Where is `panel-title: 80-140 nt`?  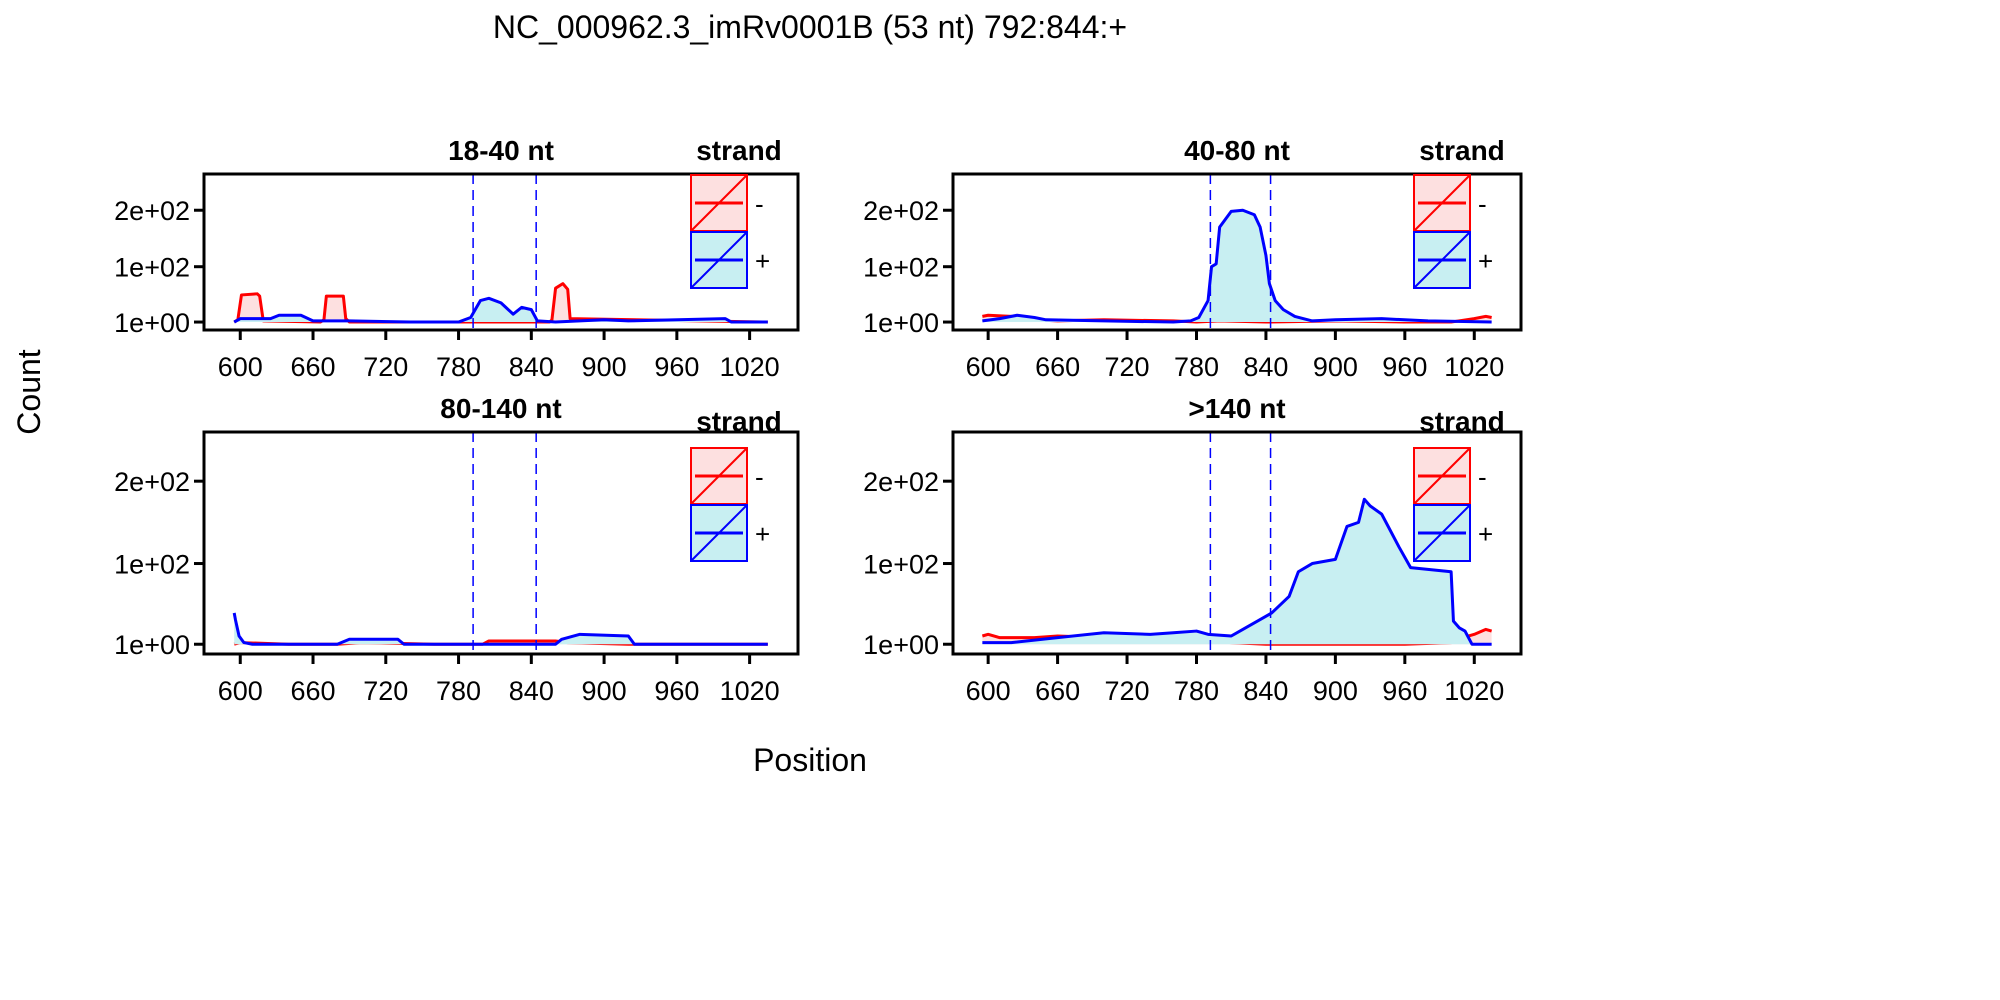 panel-title: 80-140 nt is located at coordinates (500, 408).